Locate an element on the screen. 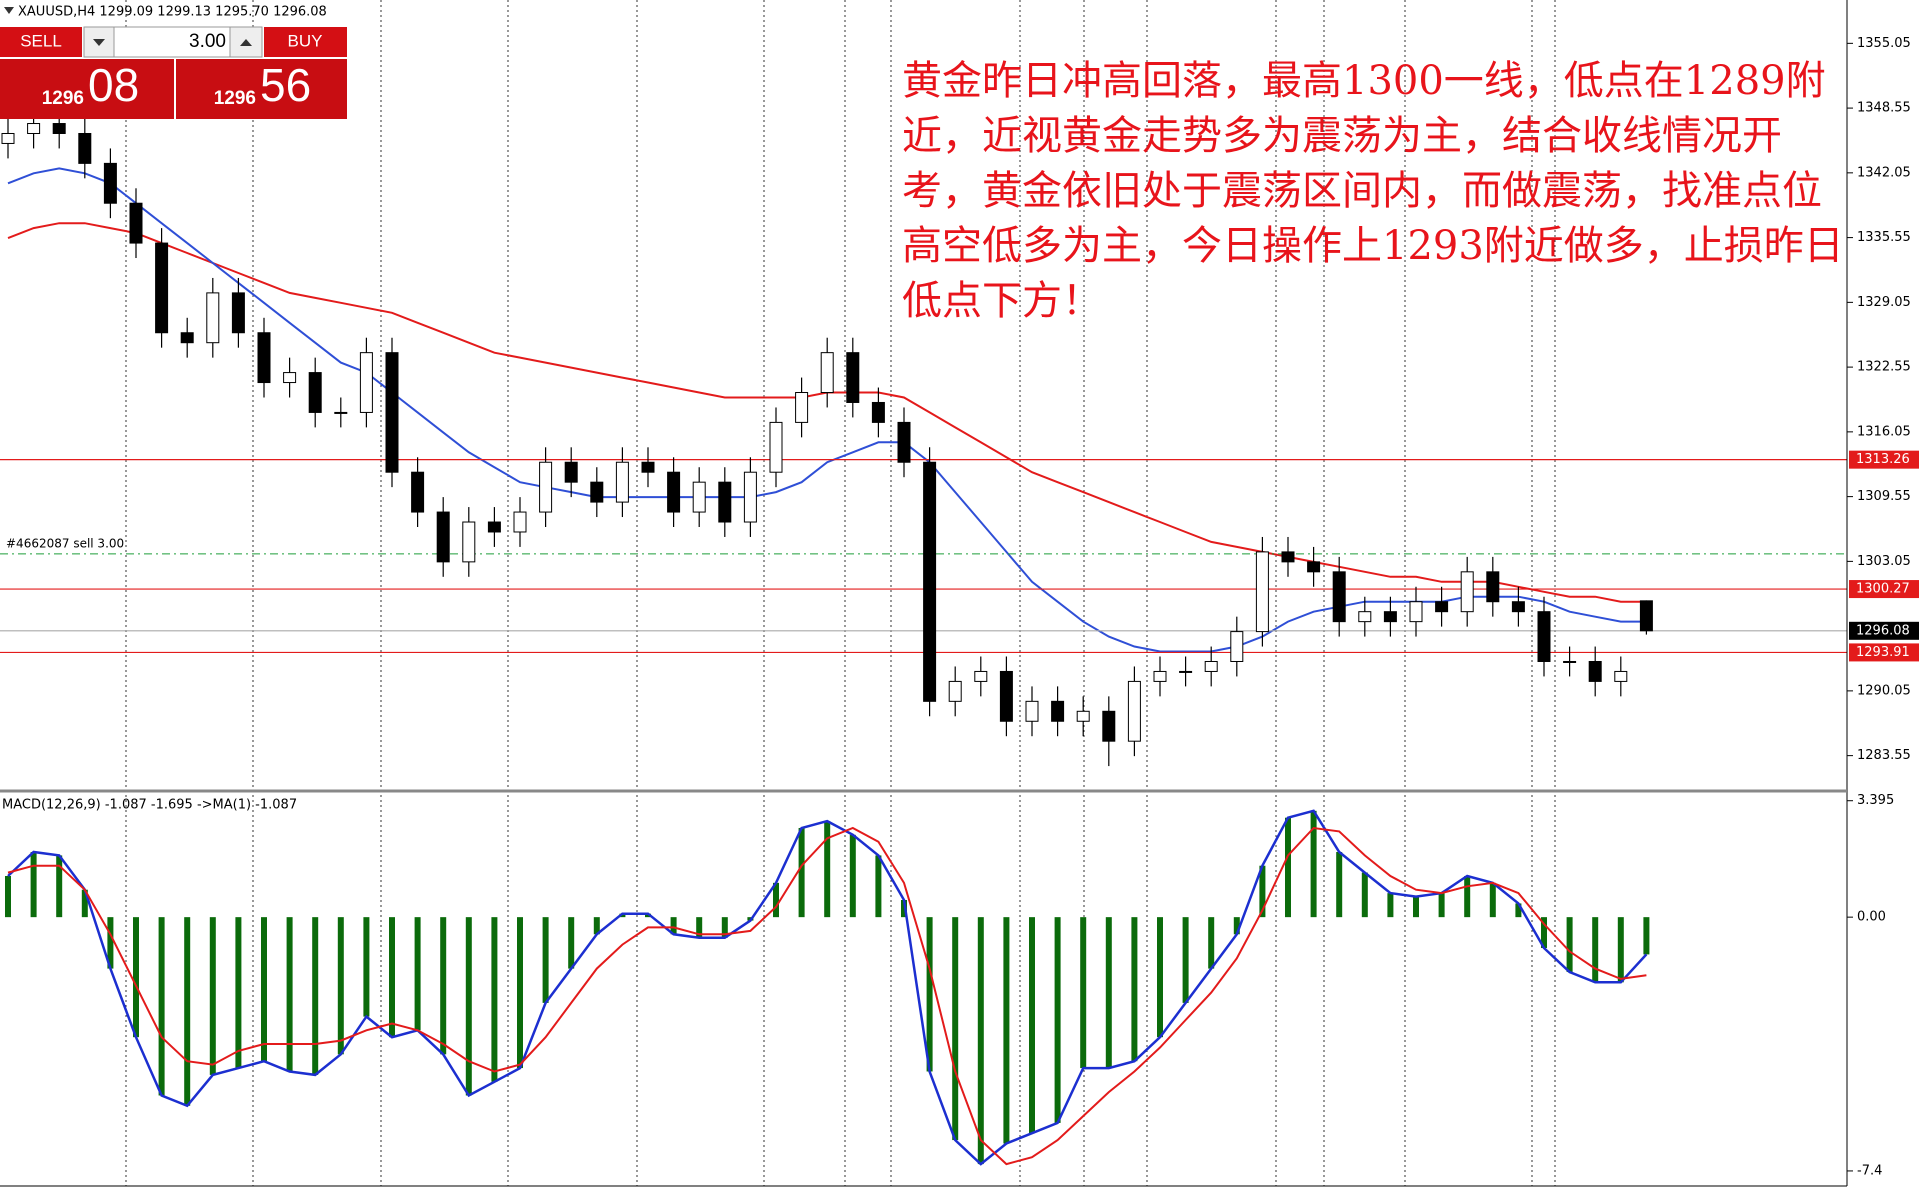  price-tag-label: 1293.91 is located at coordinates (1883, 652).